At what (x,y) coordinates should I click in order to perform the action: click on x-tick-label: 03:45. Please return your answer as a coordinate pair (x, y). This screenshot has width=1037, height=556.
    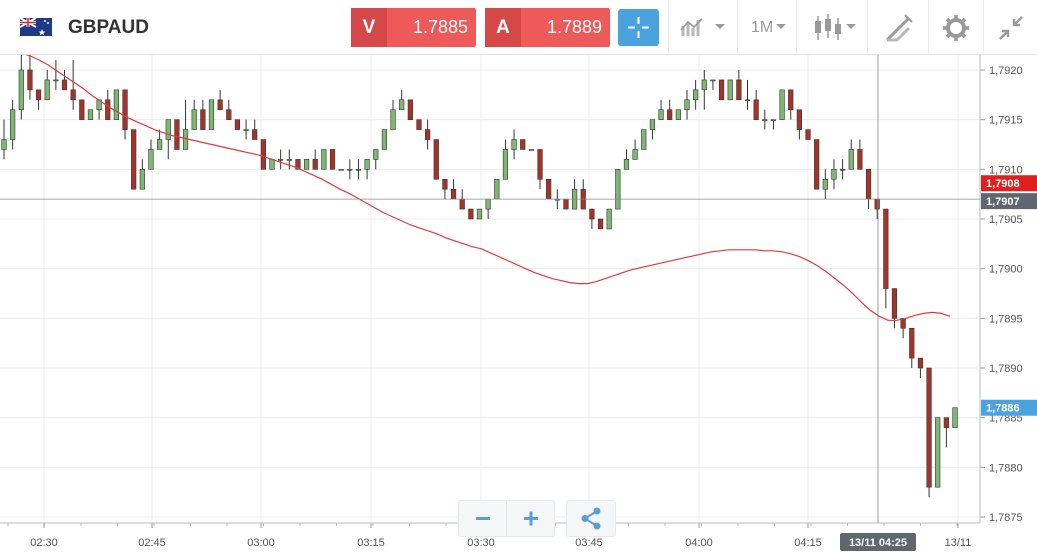
    Looking at the image, I should click on (589, 543).